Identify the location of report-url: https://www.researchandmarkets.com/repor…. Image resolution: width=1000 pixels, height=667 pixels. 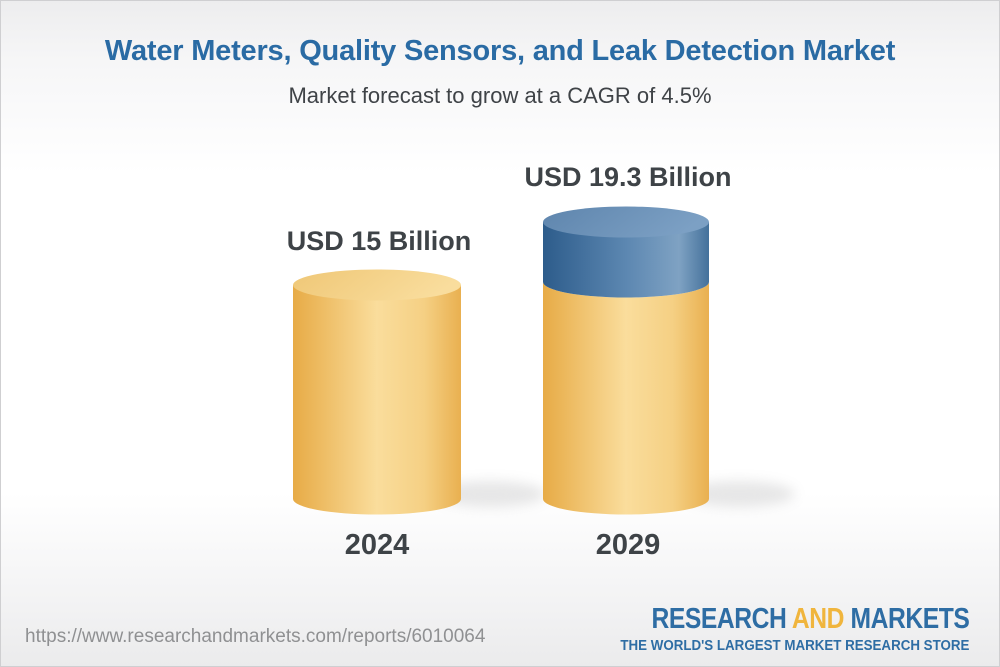
(255, 636).